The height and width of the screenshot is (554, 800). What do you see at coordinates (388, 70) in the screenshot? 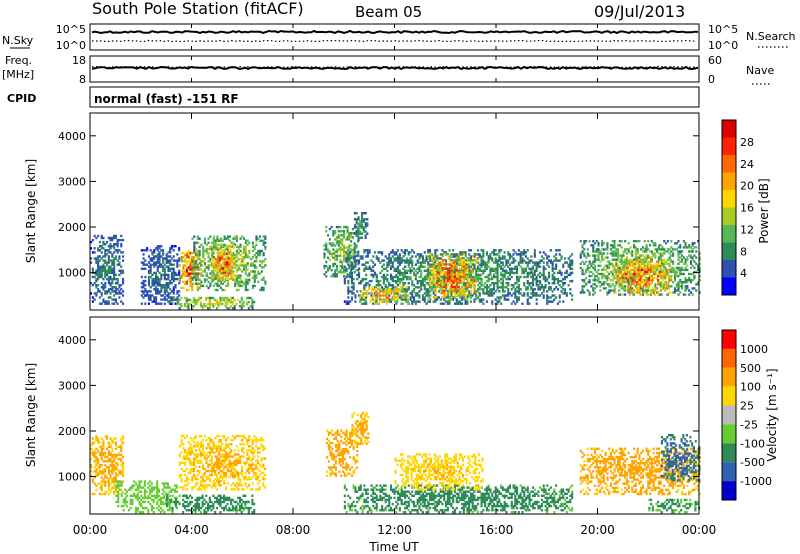
I see `freq-panel: Freq. [MHz] 18 8 60 0 Nave` at bounding box center [388, 70].